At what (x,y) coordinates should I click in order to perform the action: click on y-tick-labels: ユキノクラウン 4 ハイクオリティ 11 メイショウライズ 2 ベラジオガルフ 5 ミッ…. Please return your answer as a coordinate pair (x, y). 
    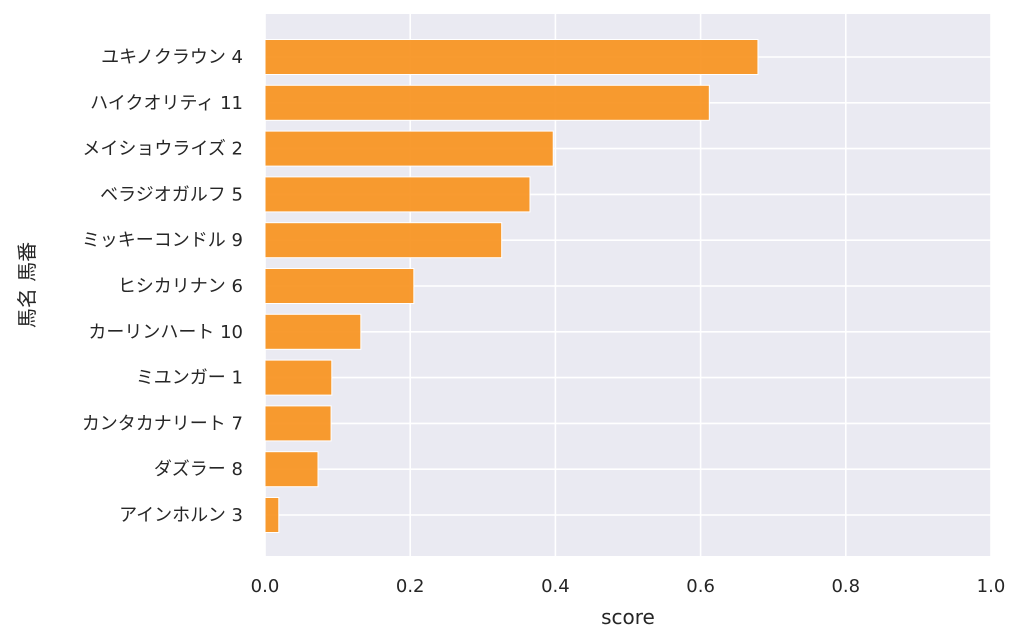
    Looking at the image, I should click on (162, 286).